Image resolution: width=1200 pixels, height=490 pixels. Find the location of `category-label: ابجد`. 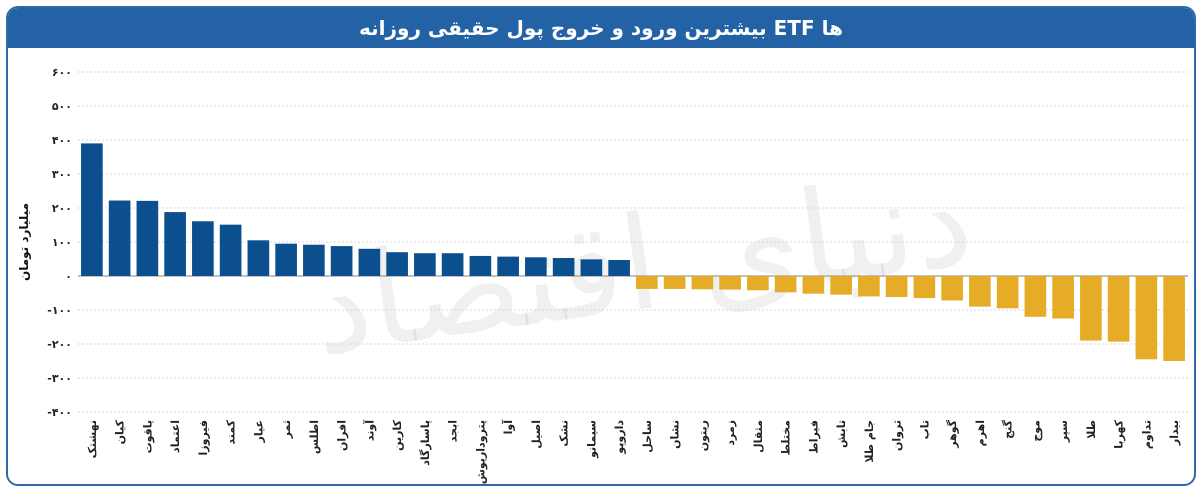

category-label: ابجد is located at coordinates (453, 431).